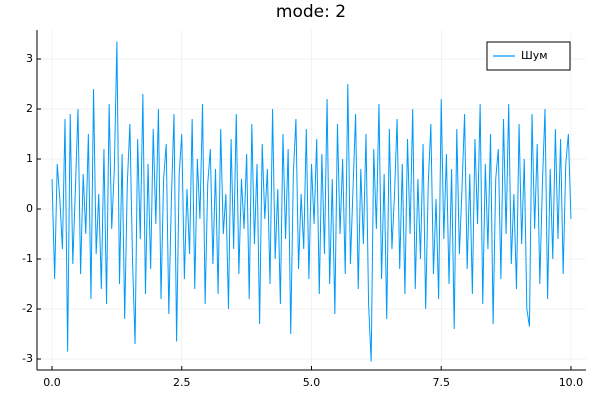  What do you see at coordinates (29, 58) in the screenshot?
I see `y-tick-label: 3` at bounding box center [29, 58].